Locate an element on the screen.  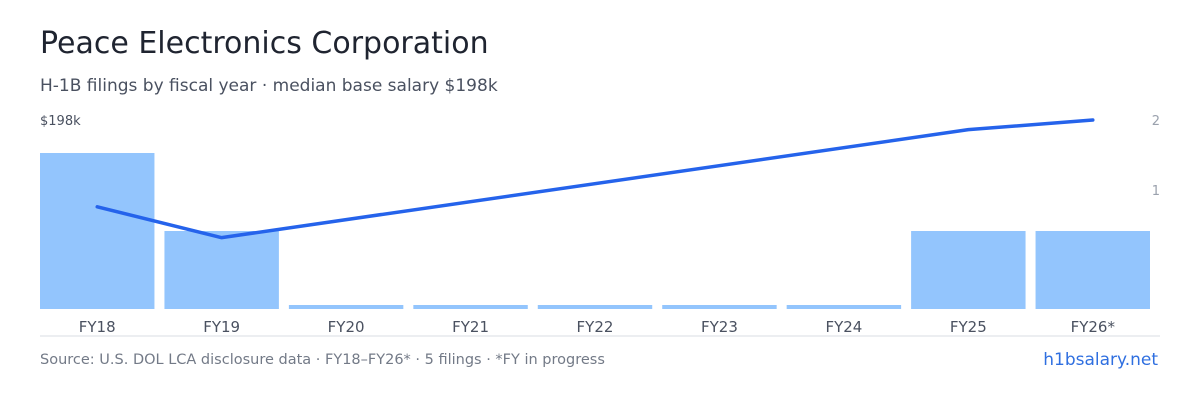
bar-FY26* is located at coordinates (1092, 270).